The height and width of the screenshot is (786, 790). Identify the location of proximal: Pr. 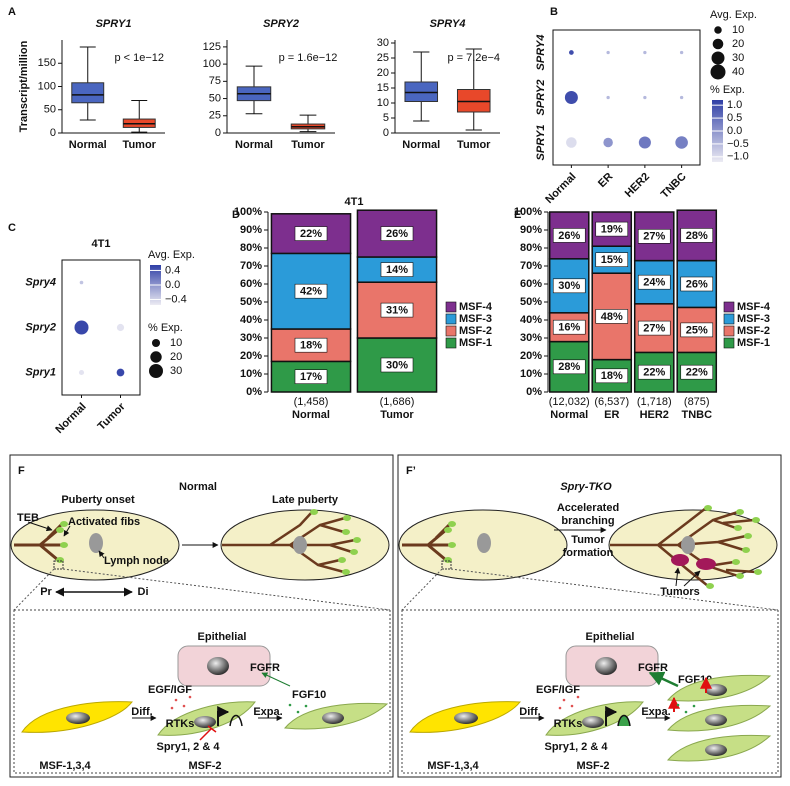
(46, 592).